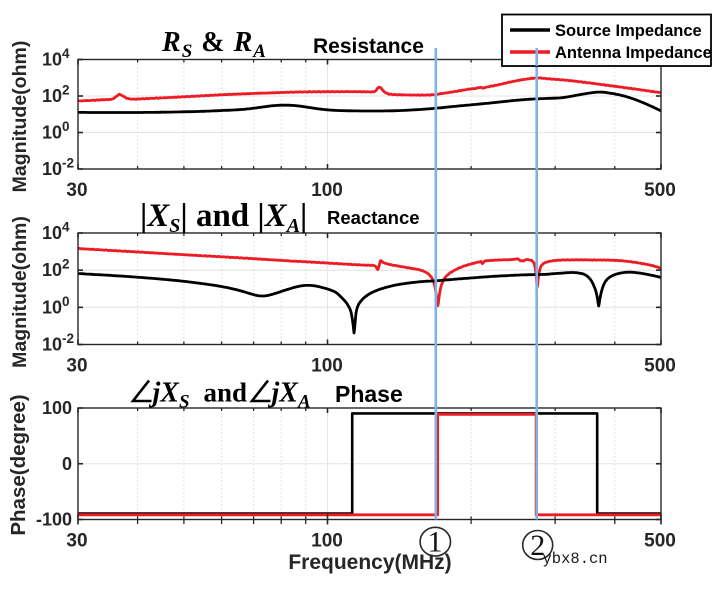 The image size is (722, 594). What do you see at coordinates (435, 542) in the screenshot?
I see `svg-text: 1` at bounding box center [435, 542].